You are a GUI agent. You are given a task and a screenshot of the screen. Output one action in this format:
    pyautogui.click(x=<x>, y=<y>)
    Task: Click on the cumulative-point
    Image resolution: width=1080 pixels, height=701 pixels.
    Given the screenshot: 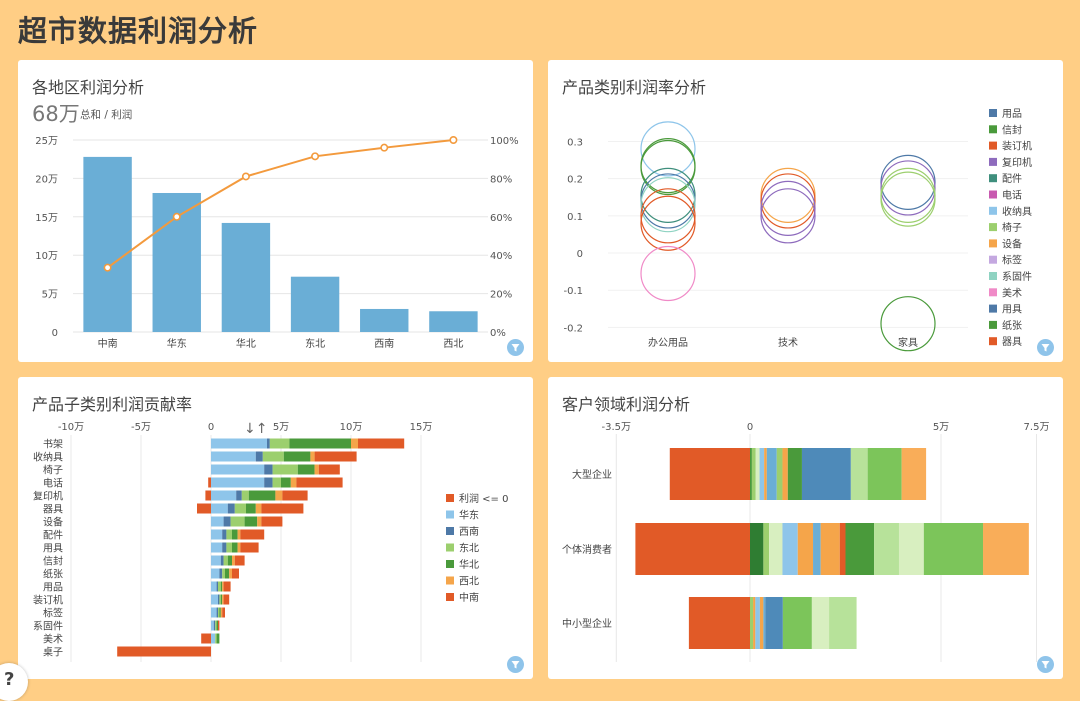 What is the action you would take?
    pyautogui.click(x=176, y=216)
    